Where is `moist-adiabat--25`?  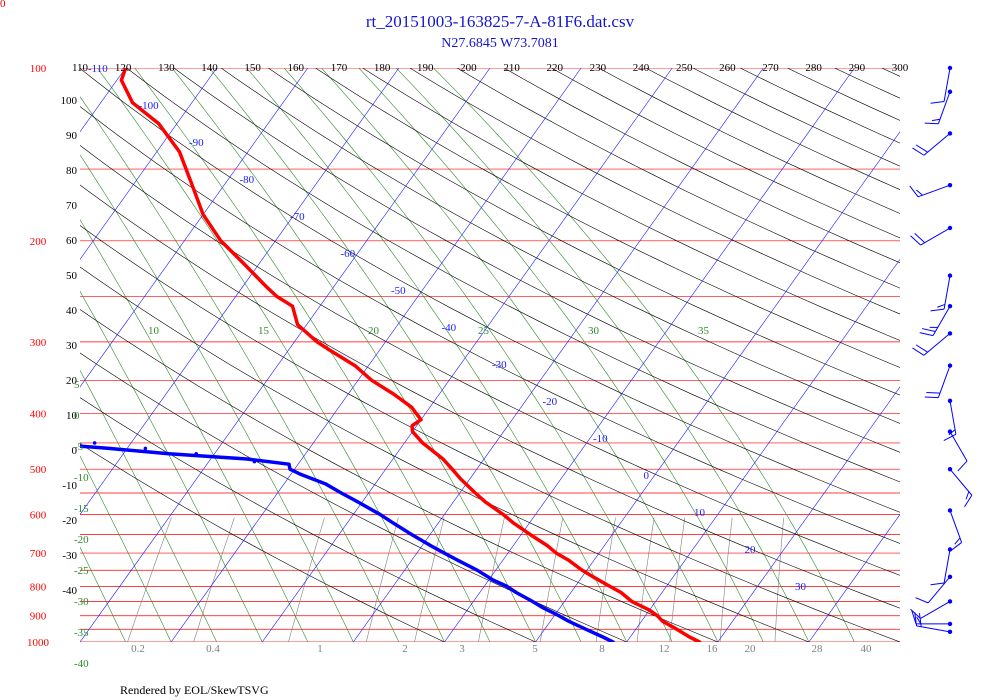
moist-adiabat--25 is located at coordinates (148, 505).